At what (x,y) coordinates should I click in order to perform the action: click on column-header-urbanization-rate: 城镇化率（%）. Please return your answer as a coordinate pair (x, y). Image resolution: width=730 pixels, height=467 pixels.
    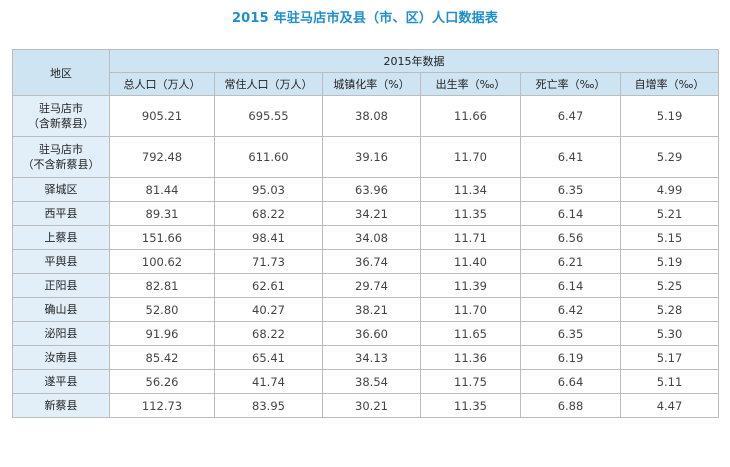
    Looking at the image, I should click on (371, 84).